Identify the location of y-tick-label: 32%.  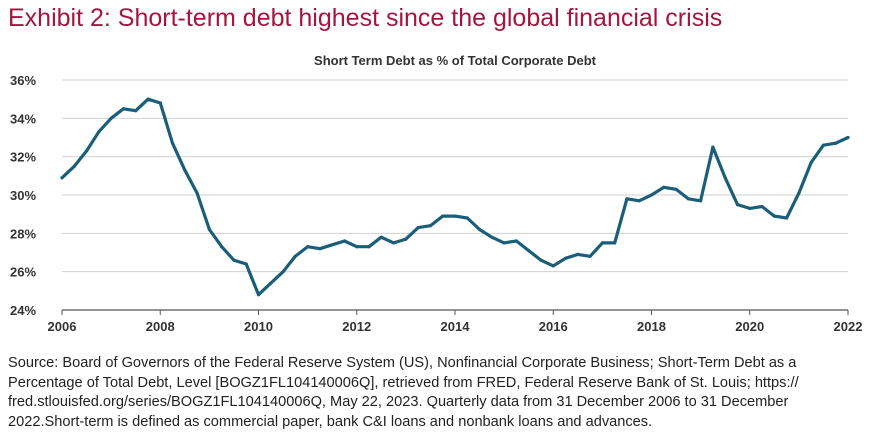
(23, 157).